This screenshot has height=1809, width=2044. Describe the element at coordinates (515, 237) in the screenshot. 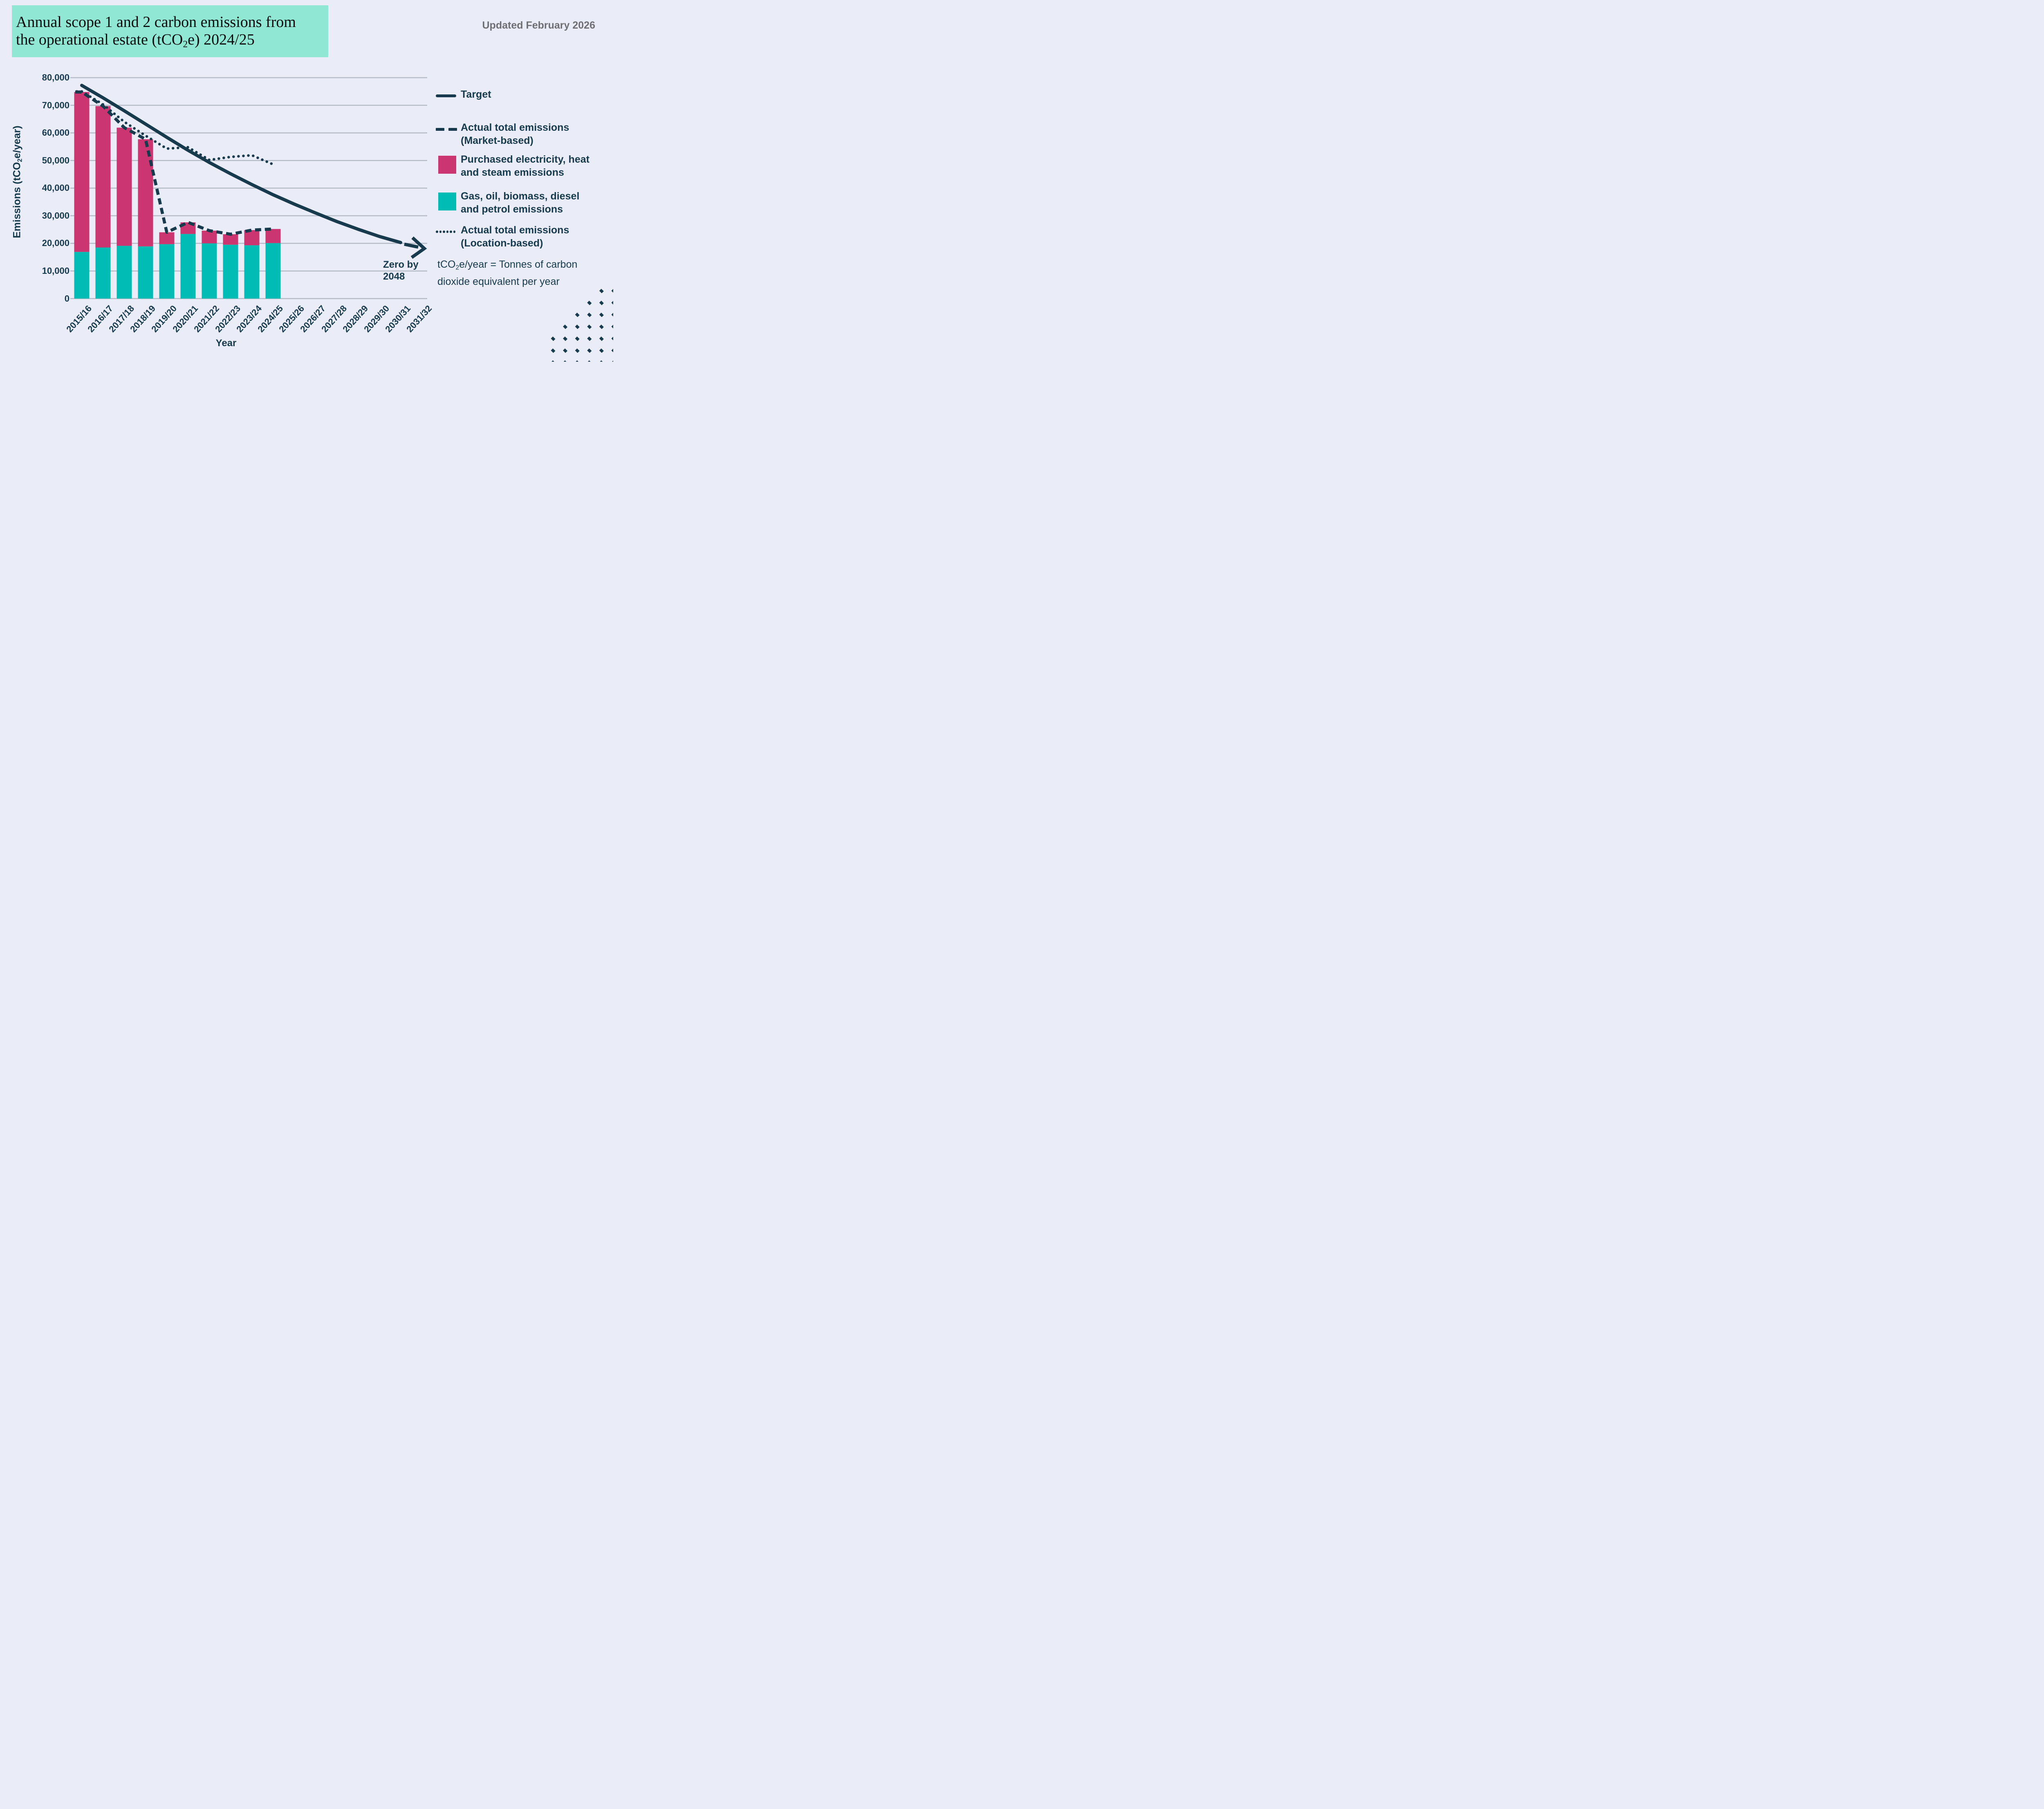

I see `legend-item-location-based: Actual total emissions (Location-based)` at that location.